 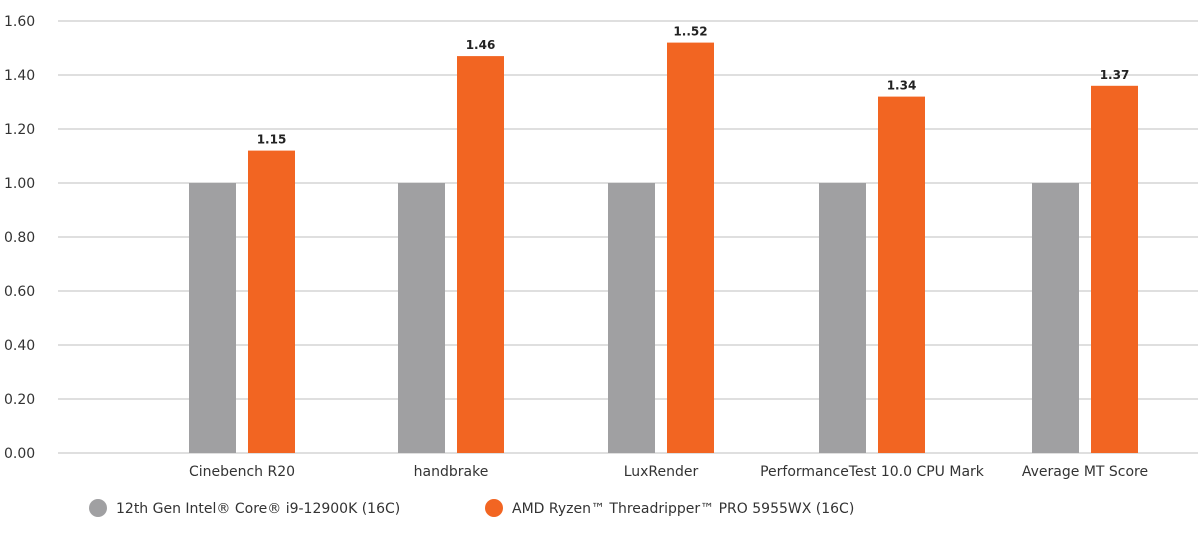 What do you see at coordinates (872, 472) in the screenshot?
I see `x-category-label: PerformanceTest 10.0 CPU Mark` at bounding box center [872, 472].